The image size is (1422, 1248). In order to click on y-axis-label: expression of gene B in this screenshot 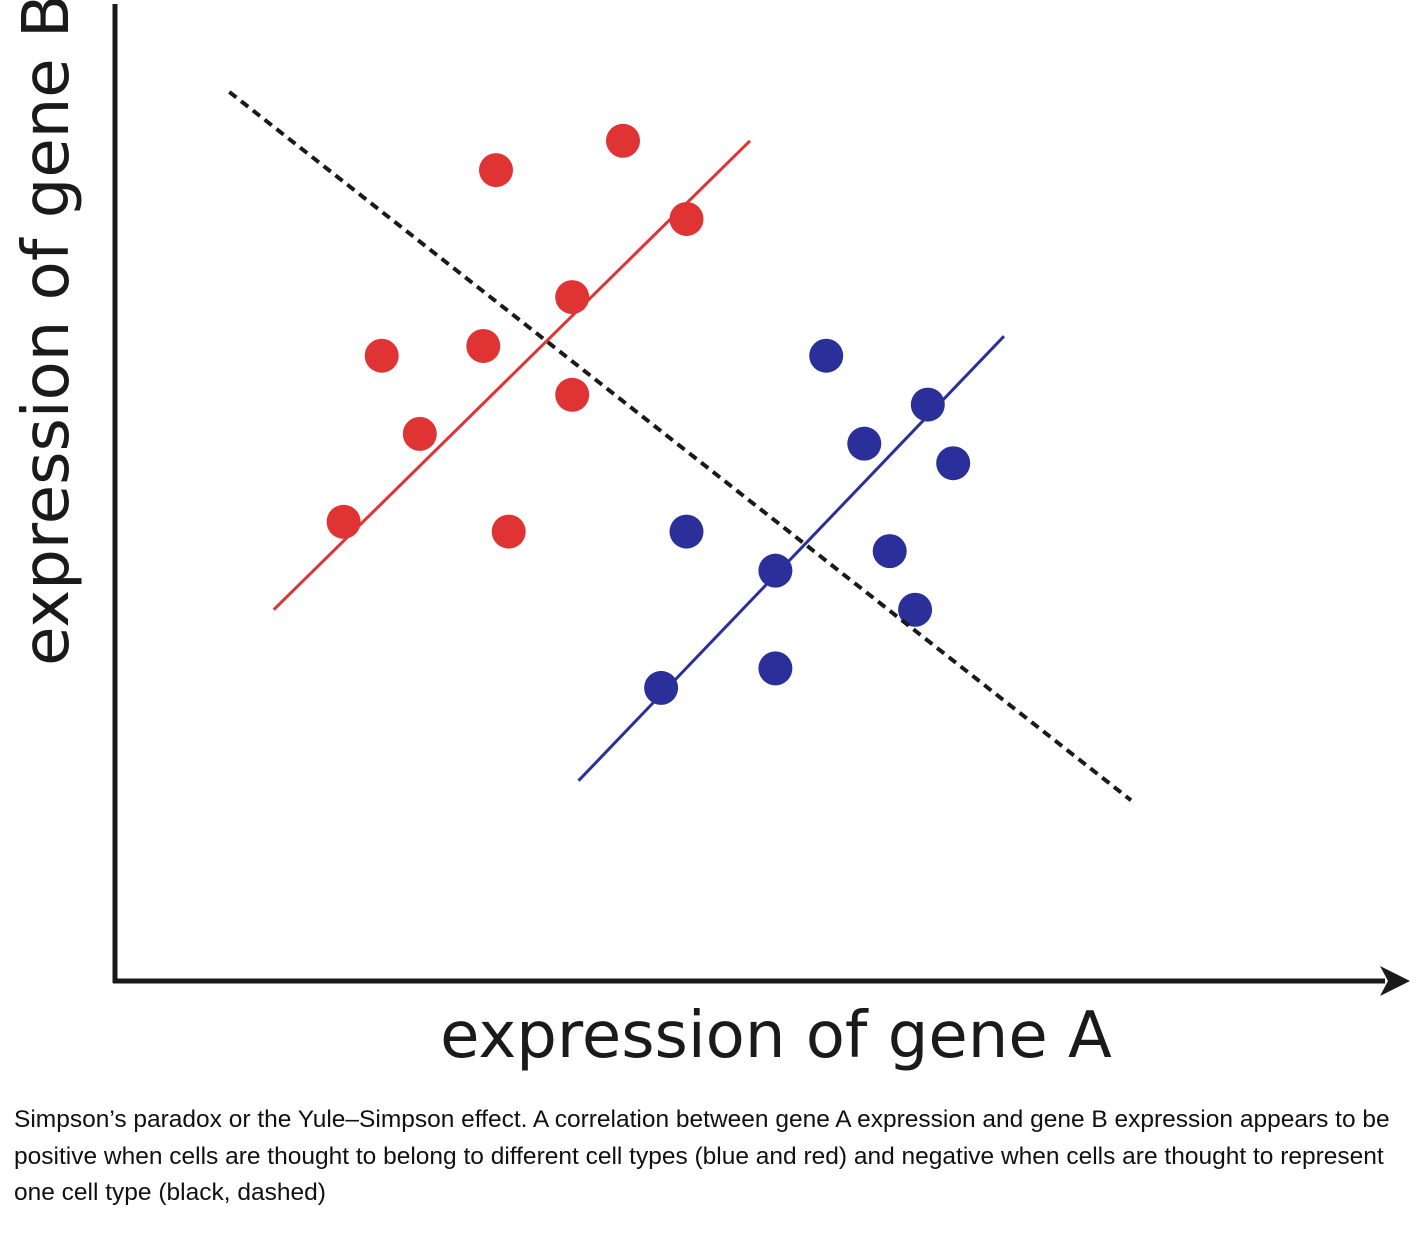, I will do `click(47, 333)`.